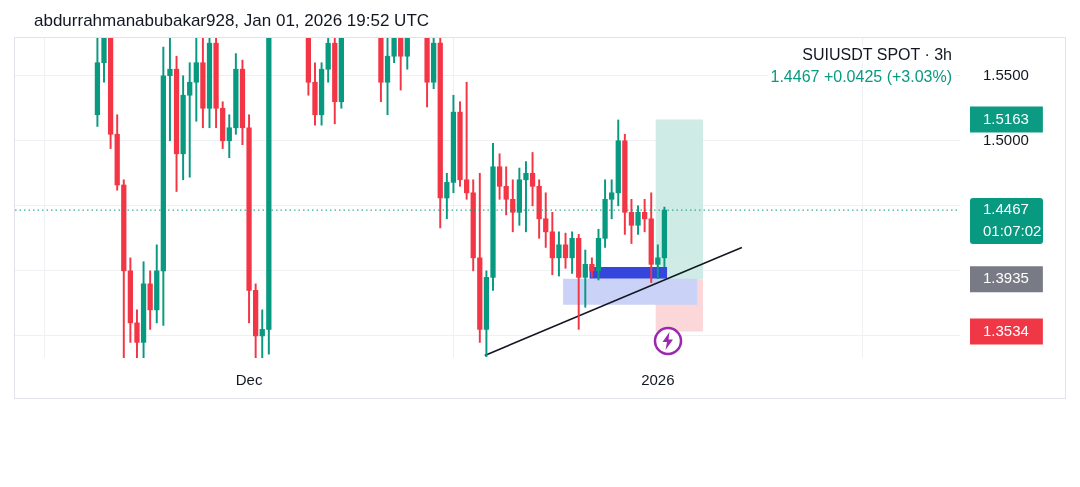 The height and width of the screenshot is (487, 1080). I want to click on y-tick-label: 1.5500, so click(1006, 74).